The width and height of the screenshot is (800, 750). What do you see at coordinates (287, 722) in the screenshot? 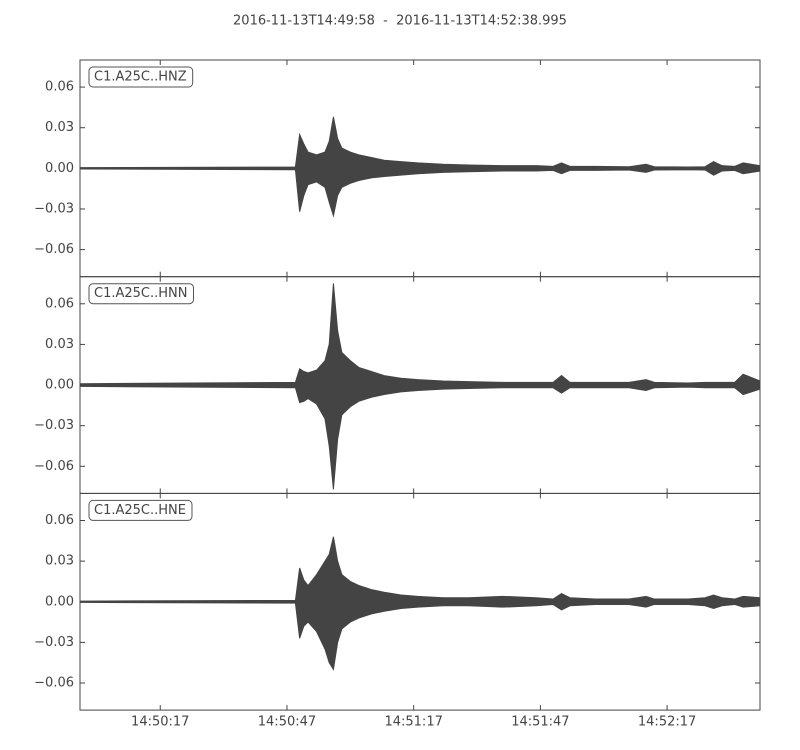
I see `x-tick-label: 14:50:47` at bounding box center [287, 722].